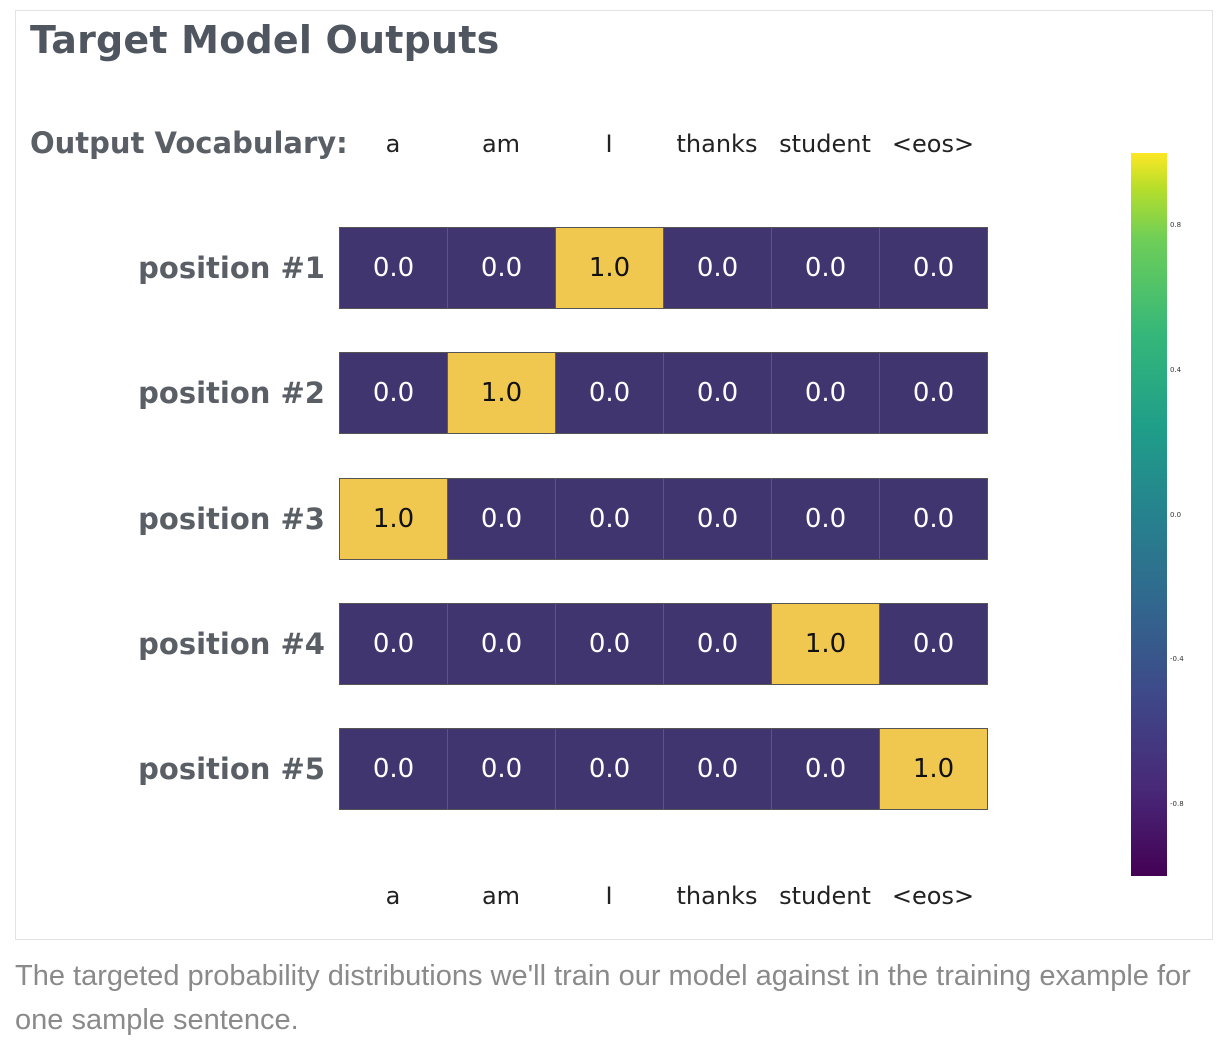  I want to click on heatmap-row: 0.0 0.0 0.0 0.0 0.0 1.0, so click(663, 769).